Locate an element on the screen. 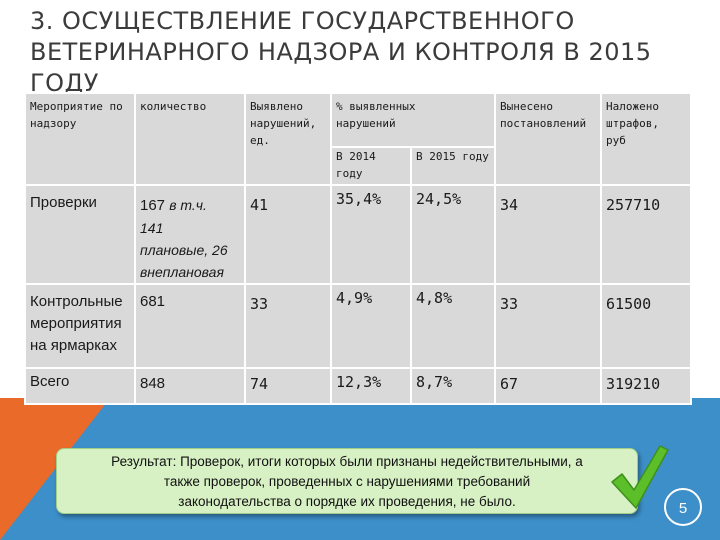 The image size is (720, 540). cell-pct-2014: 12,3% is located at coordinates (371, 386).